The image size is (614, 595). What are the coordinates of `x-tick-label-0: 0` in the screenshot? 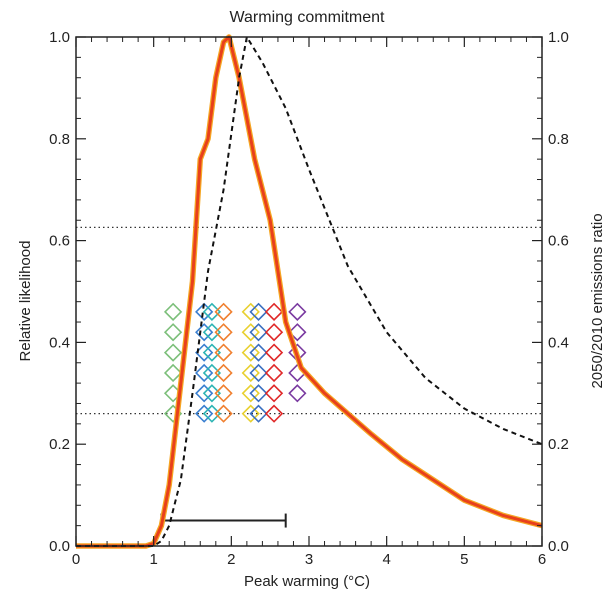 It's located at (76, 559).